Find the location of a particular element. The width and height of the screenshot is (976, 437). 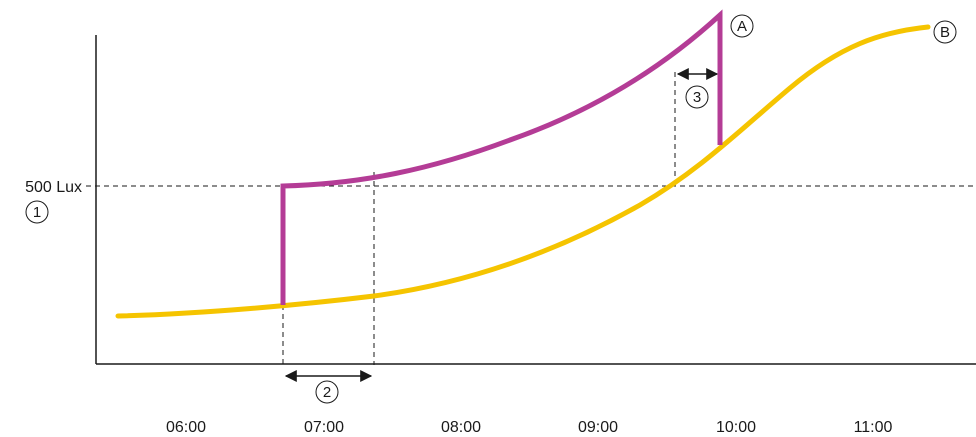

callout-a-circle is located at coordinates (742, 26).